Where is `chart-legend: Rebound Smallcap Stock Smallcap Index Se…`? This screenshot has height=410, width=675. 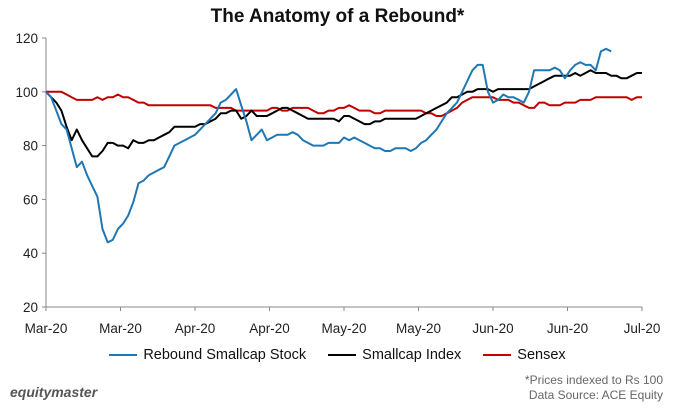 chart-legend: Rebound Smallcap Stock Smallcap Index Se… is located at coordinates (337, 355).